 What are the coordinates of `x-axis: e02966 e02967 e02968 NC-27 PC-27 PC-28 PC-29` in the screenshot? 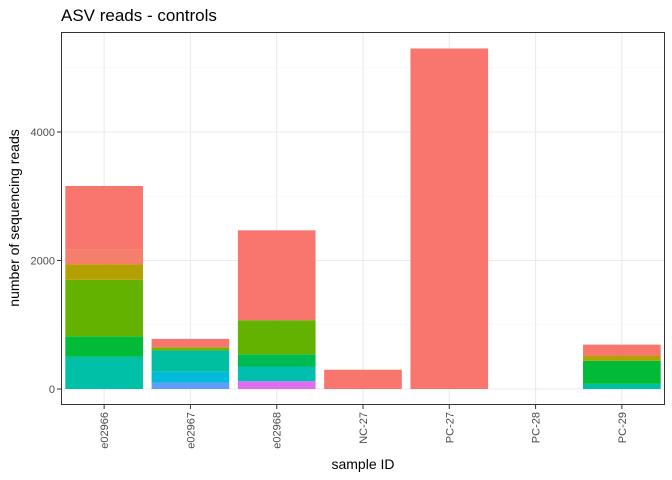 It's located at (364, 427).